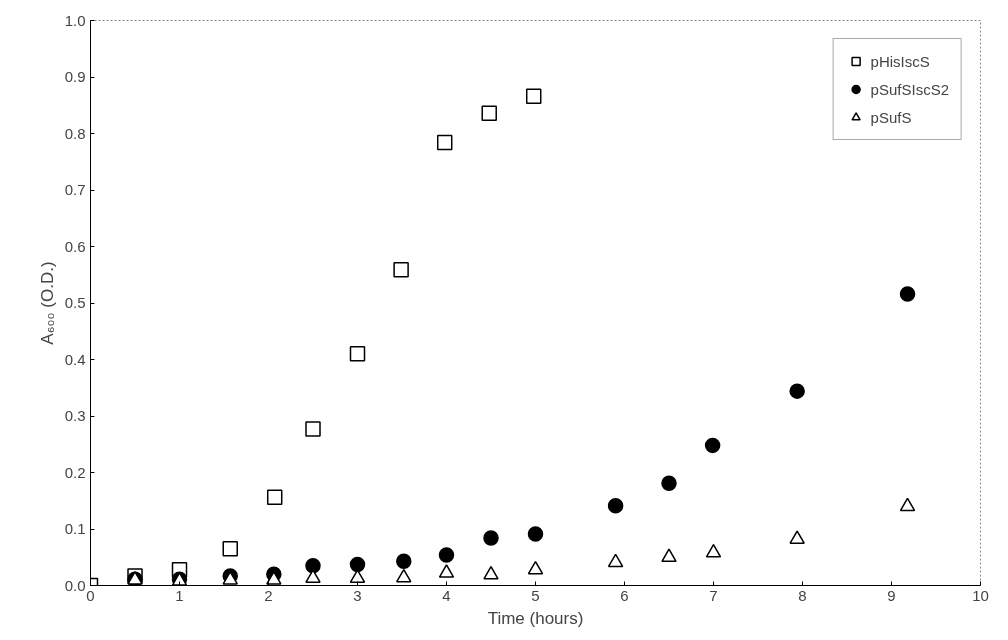 The image size is (1008, 640). What do you see at coordinates (909, 89) in the screenshot?
I see `legend-label: pSufSIscS2` at bounding box center [909, 89].